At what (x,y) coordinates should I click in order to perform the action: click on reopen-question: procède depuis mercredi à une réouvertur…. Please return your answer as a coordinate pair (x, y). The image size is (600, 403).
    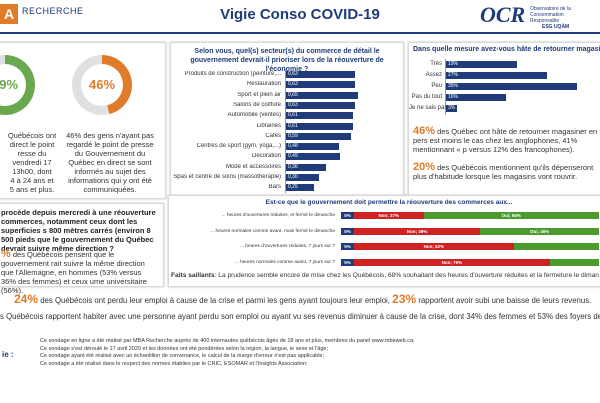
    Looking at the image, I should click on (78, 230).